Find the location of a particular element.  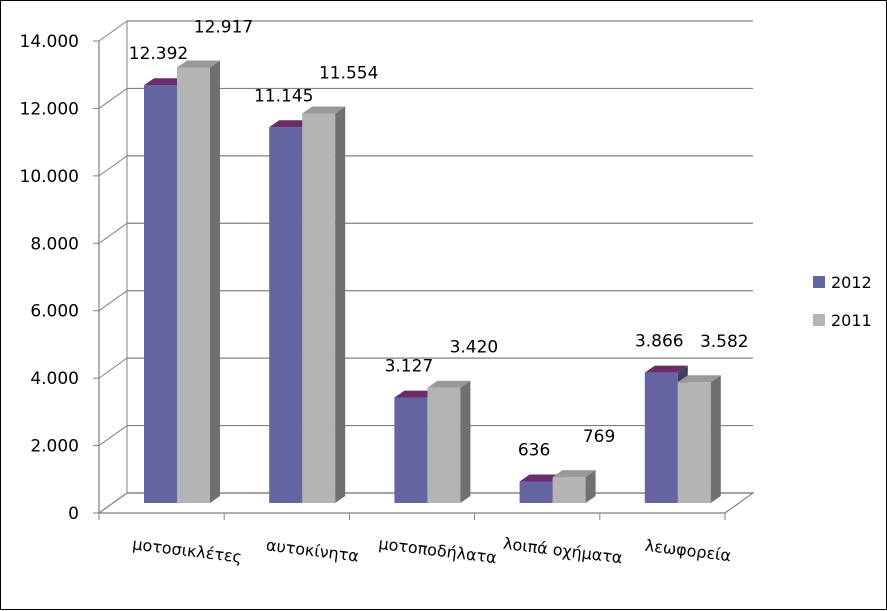

data-label: 3.420 is located at coordinates (474, 348).